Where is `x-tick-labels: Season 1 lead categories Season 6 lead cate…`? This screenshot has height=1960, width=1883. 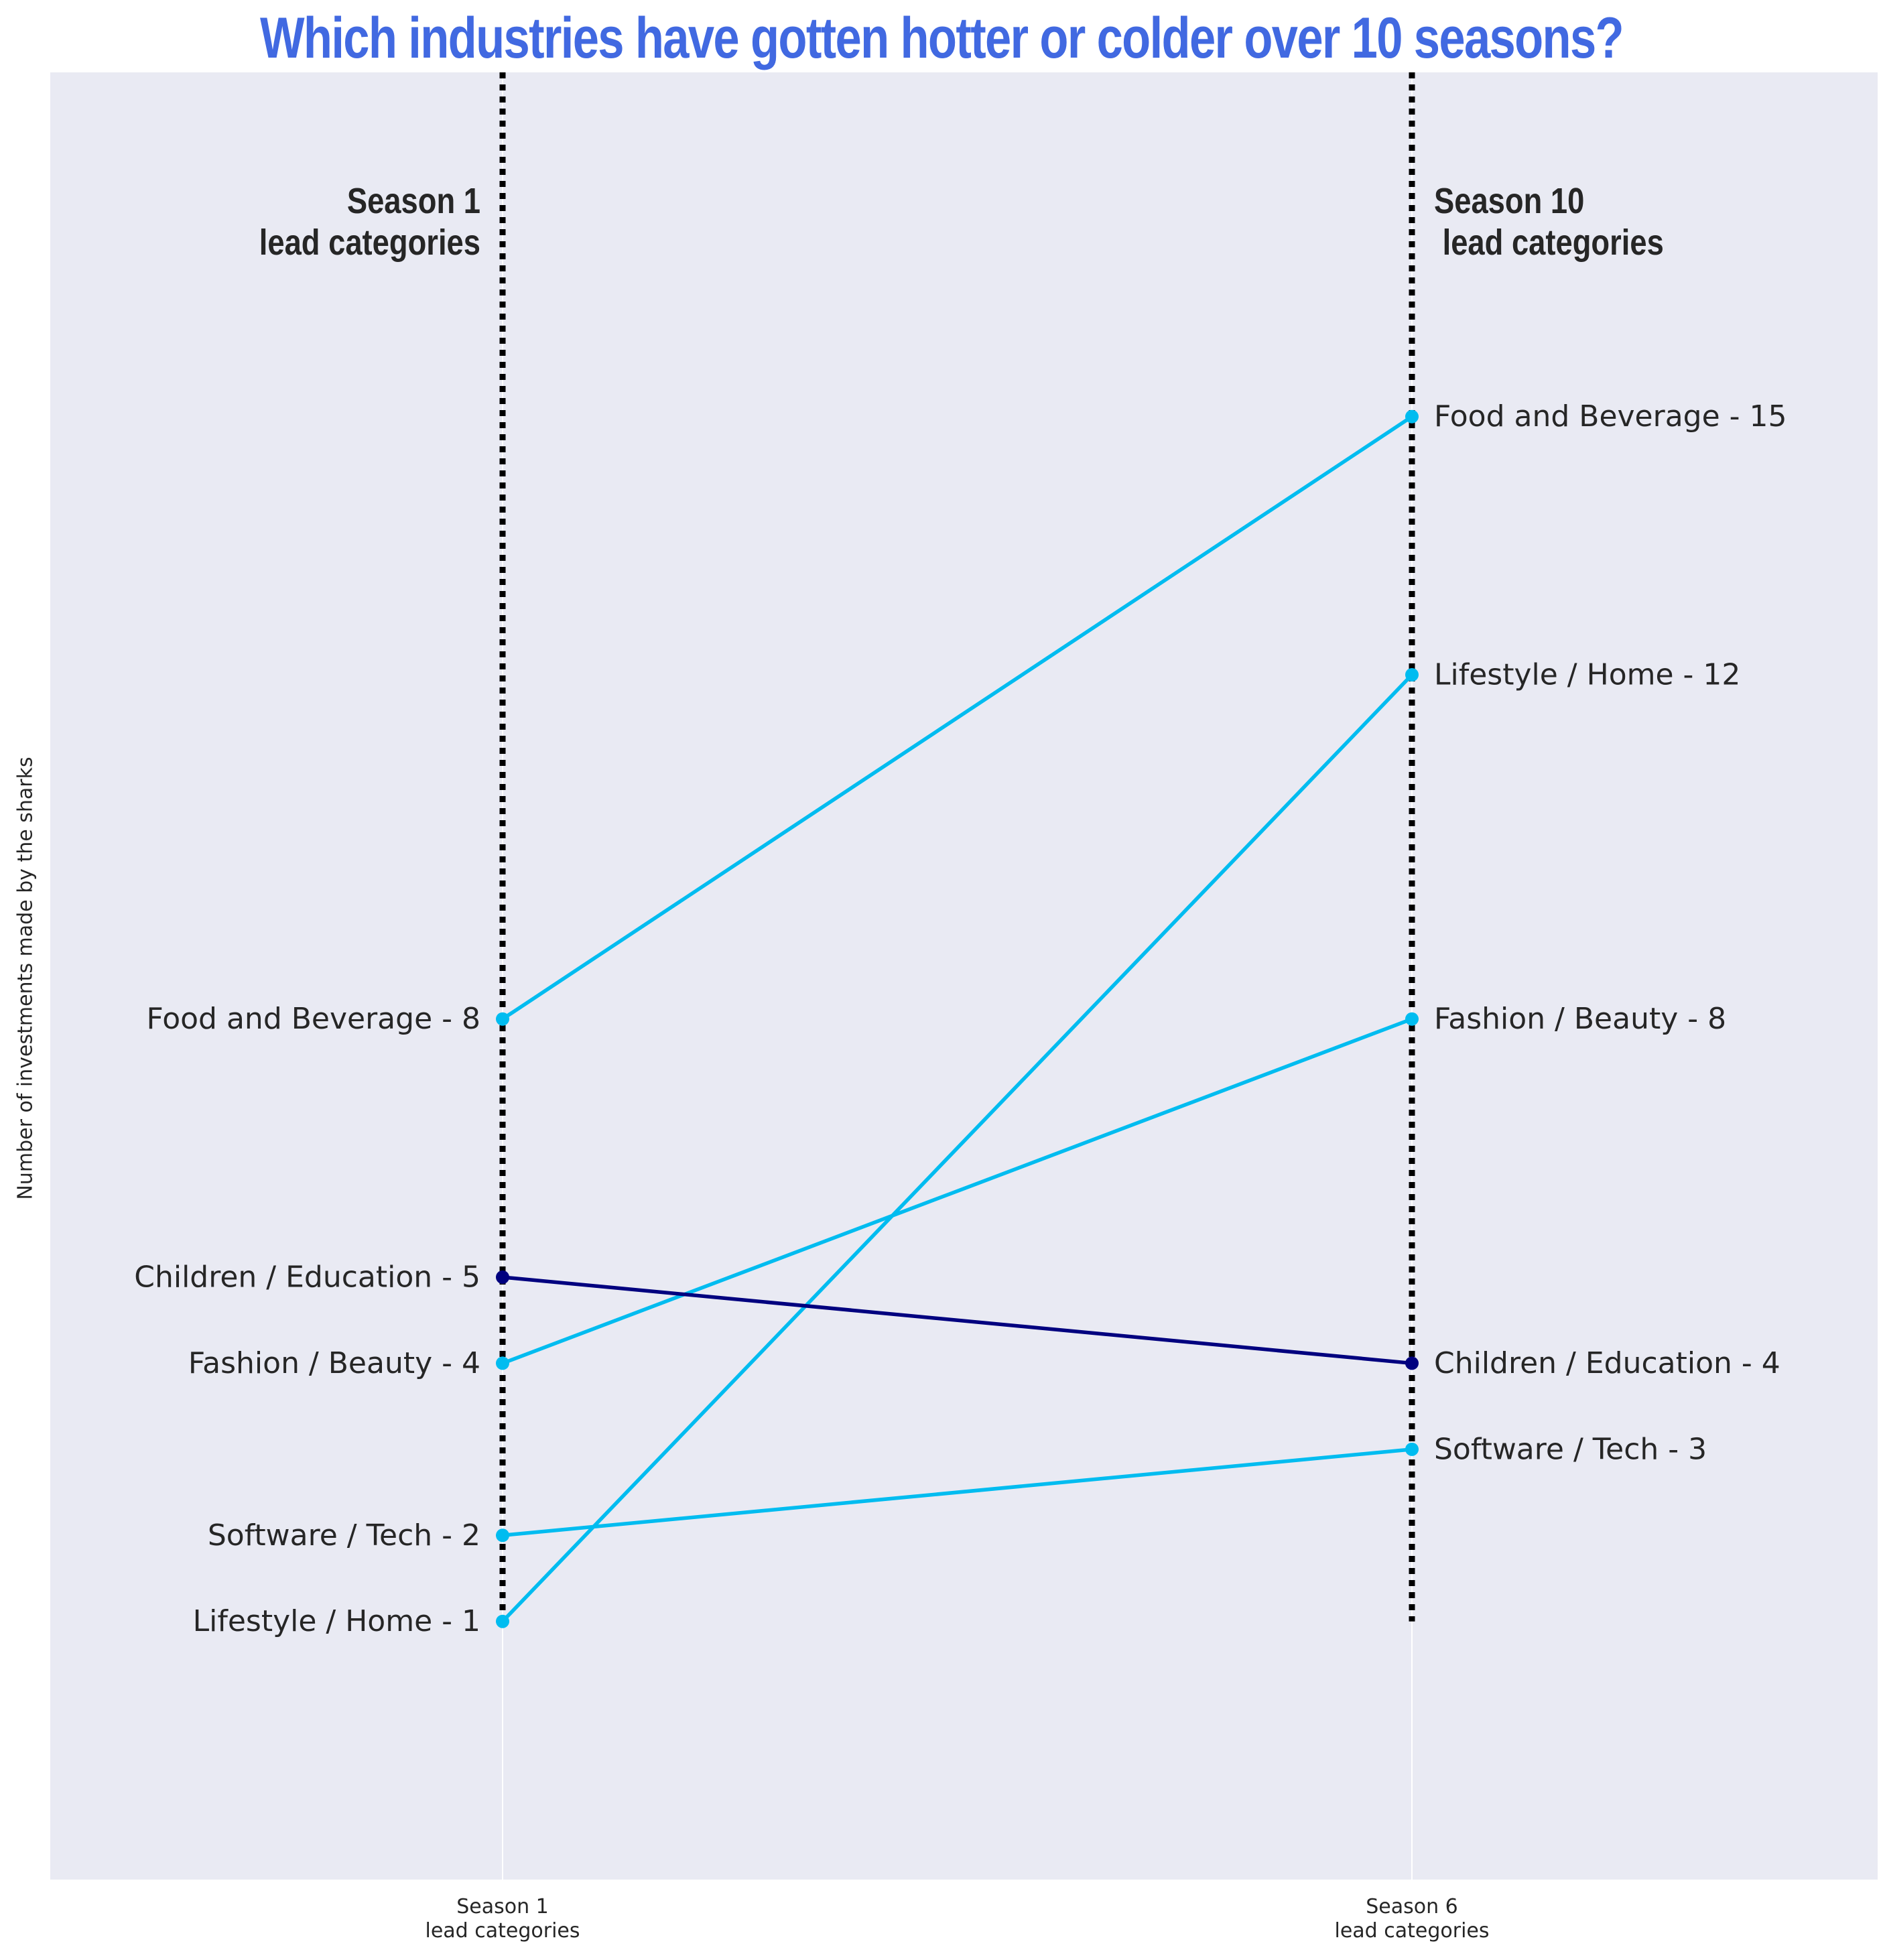
x-tick-labels: Season 1 lead categories Season 6 lead cate… is located at coordinates (957, 1919).